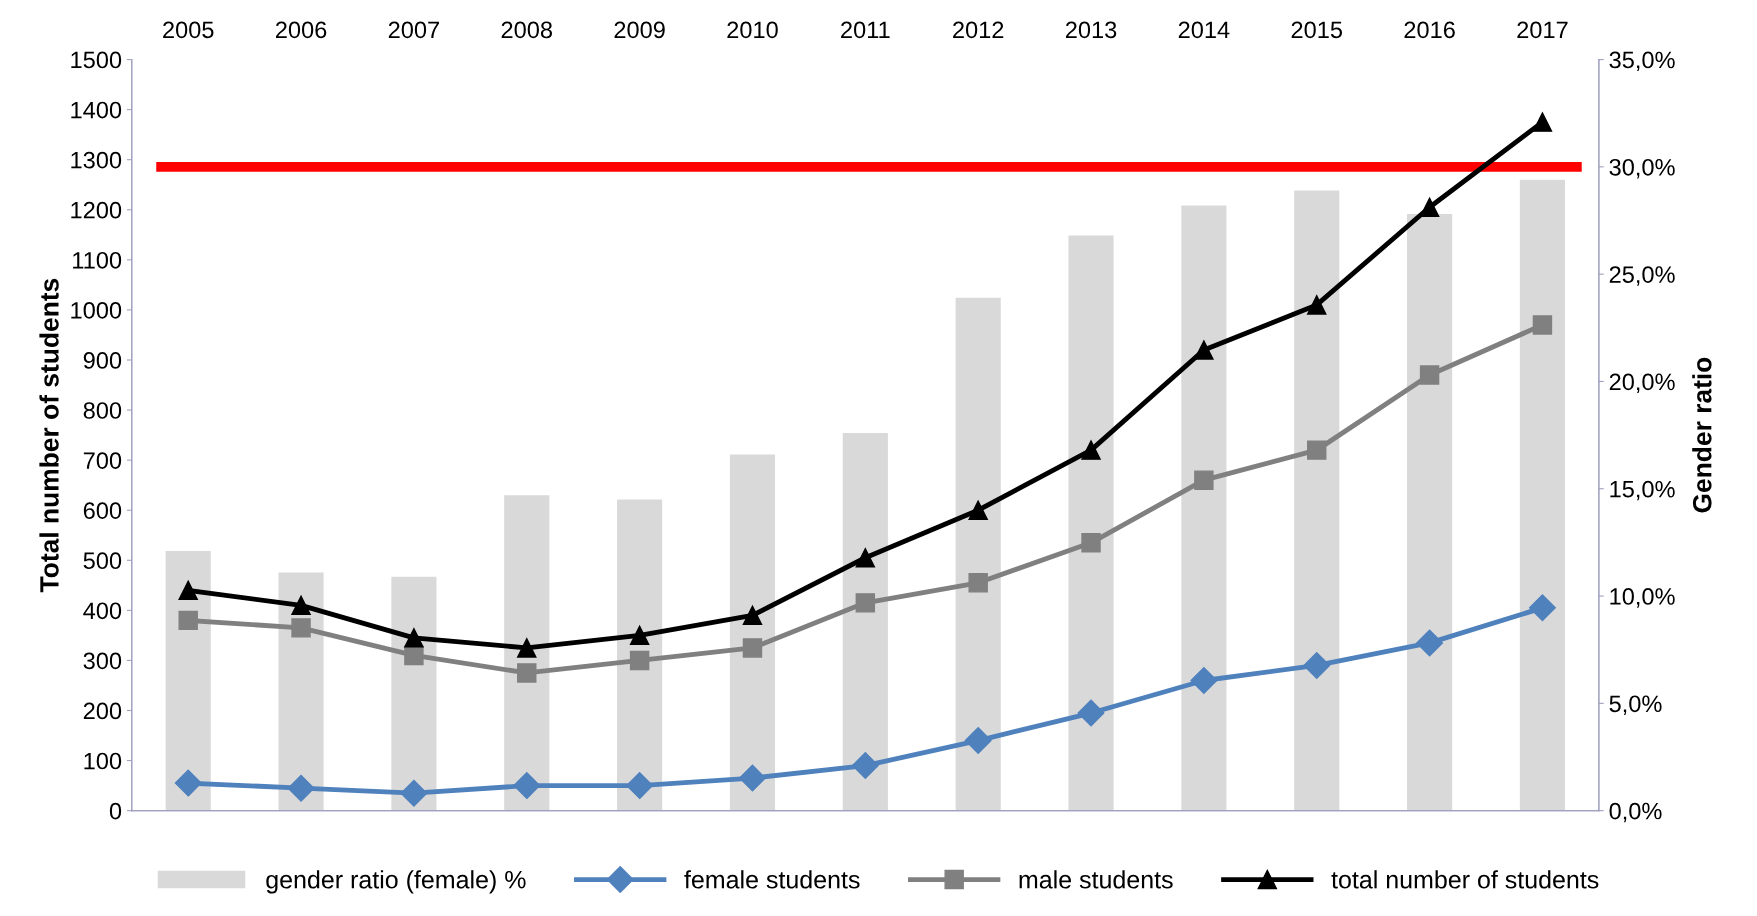 The image size is (1757, 916). Describe the element at coordinates (188, 30) in the screenshot. I see `x-tick-label: 2005` at that location.